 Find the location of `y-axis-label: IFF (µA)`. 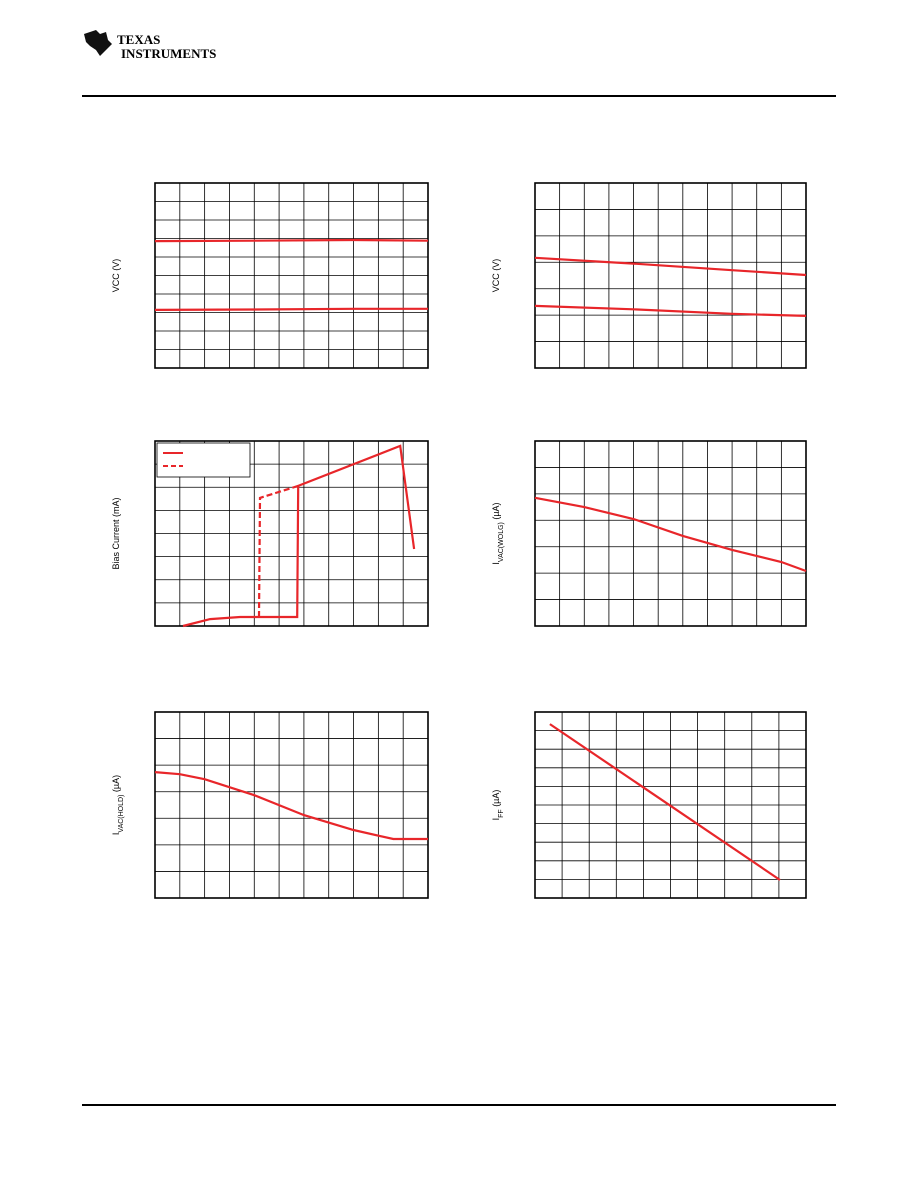

y-axis-label: IFF (µA) is located at coordinates (498, 805).